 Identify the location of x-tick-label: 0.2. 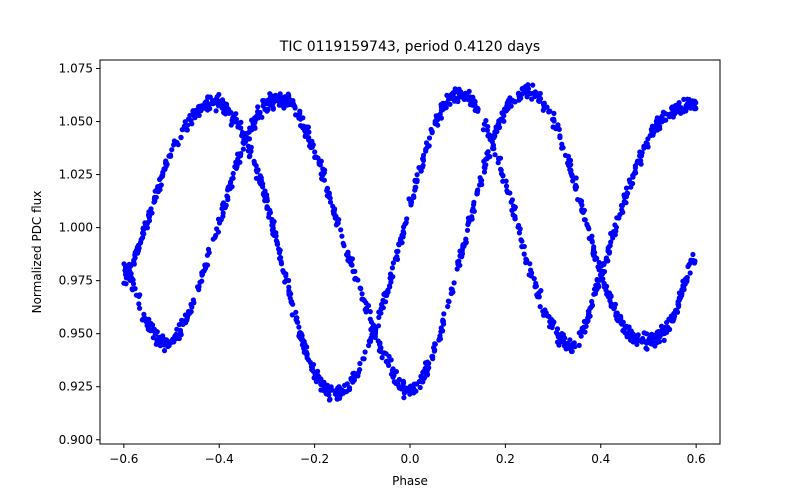
(505, 459).